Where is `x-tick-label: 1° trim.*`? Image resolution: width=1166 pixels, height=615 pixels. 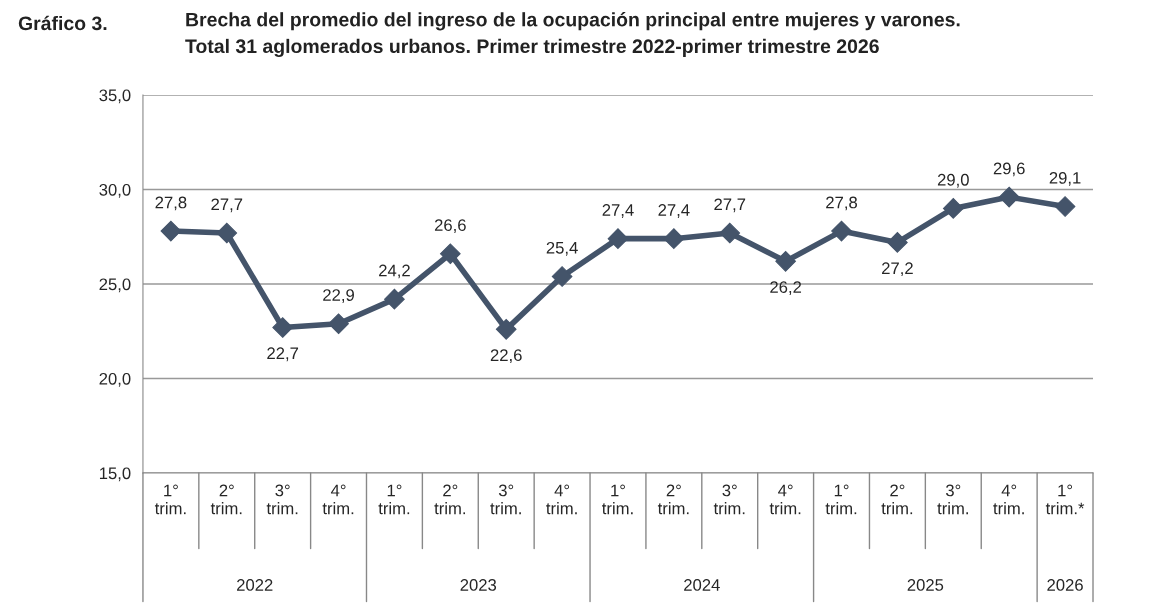 x-tick-label: 1° trim.* is located at coordinates (1065, 499).